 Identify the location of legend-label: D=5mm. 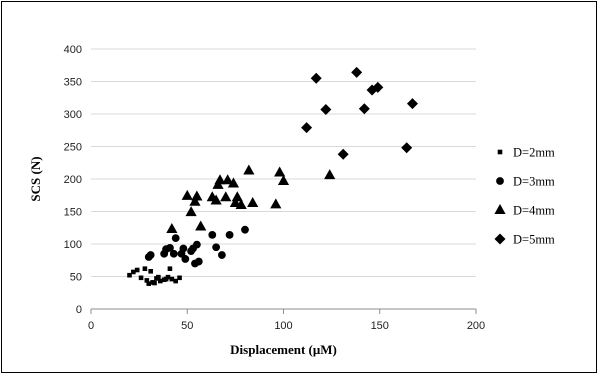
(534, 240).